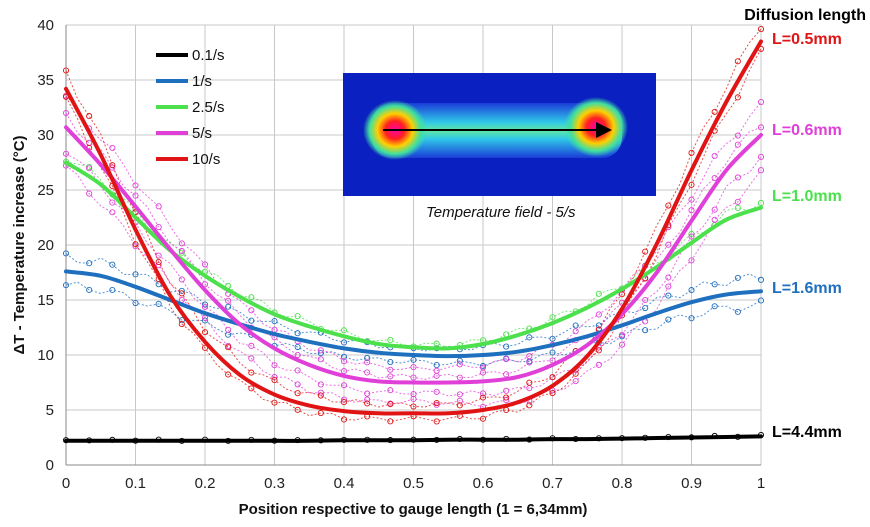 This screenshot has width=870, height=527. What do you see at coordinates (805, 15) in the screenshot?
I see `diffusion-length-title: Diffusion length` at bounding box center [805, 15].